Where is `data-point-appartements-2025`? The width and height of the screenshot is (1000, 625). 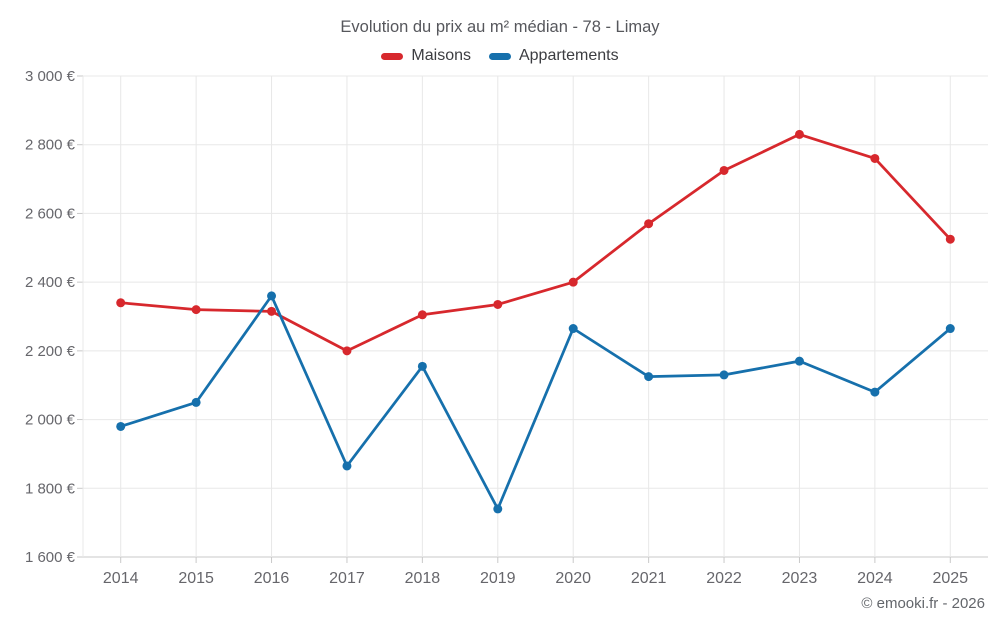
data-point-appartements-2025 is located at coordinates (950, 329).